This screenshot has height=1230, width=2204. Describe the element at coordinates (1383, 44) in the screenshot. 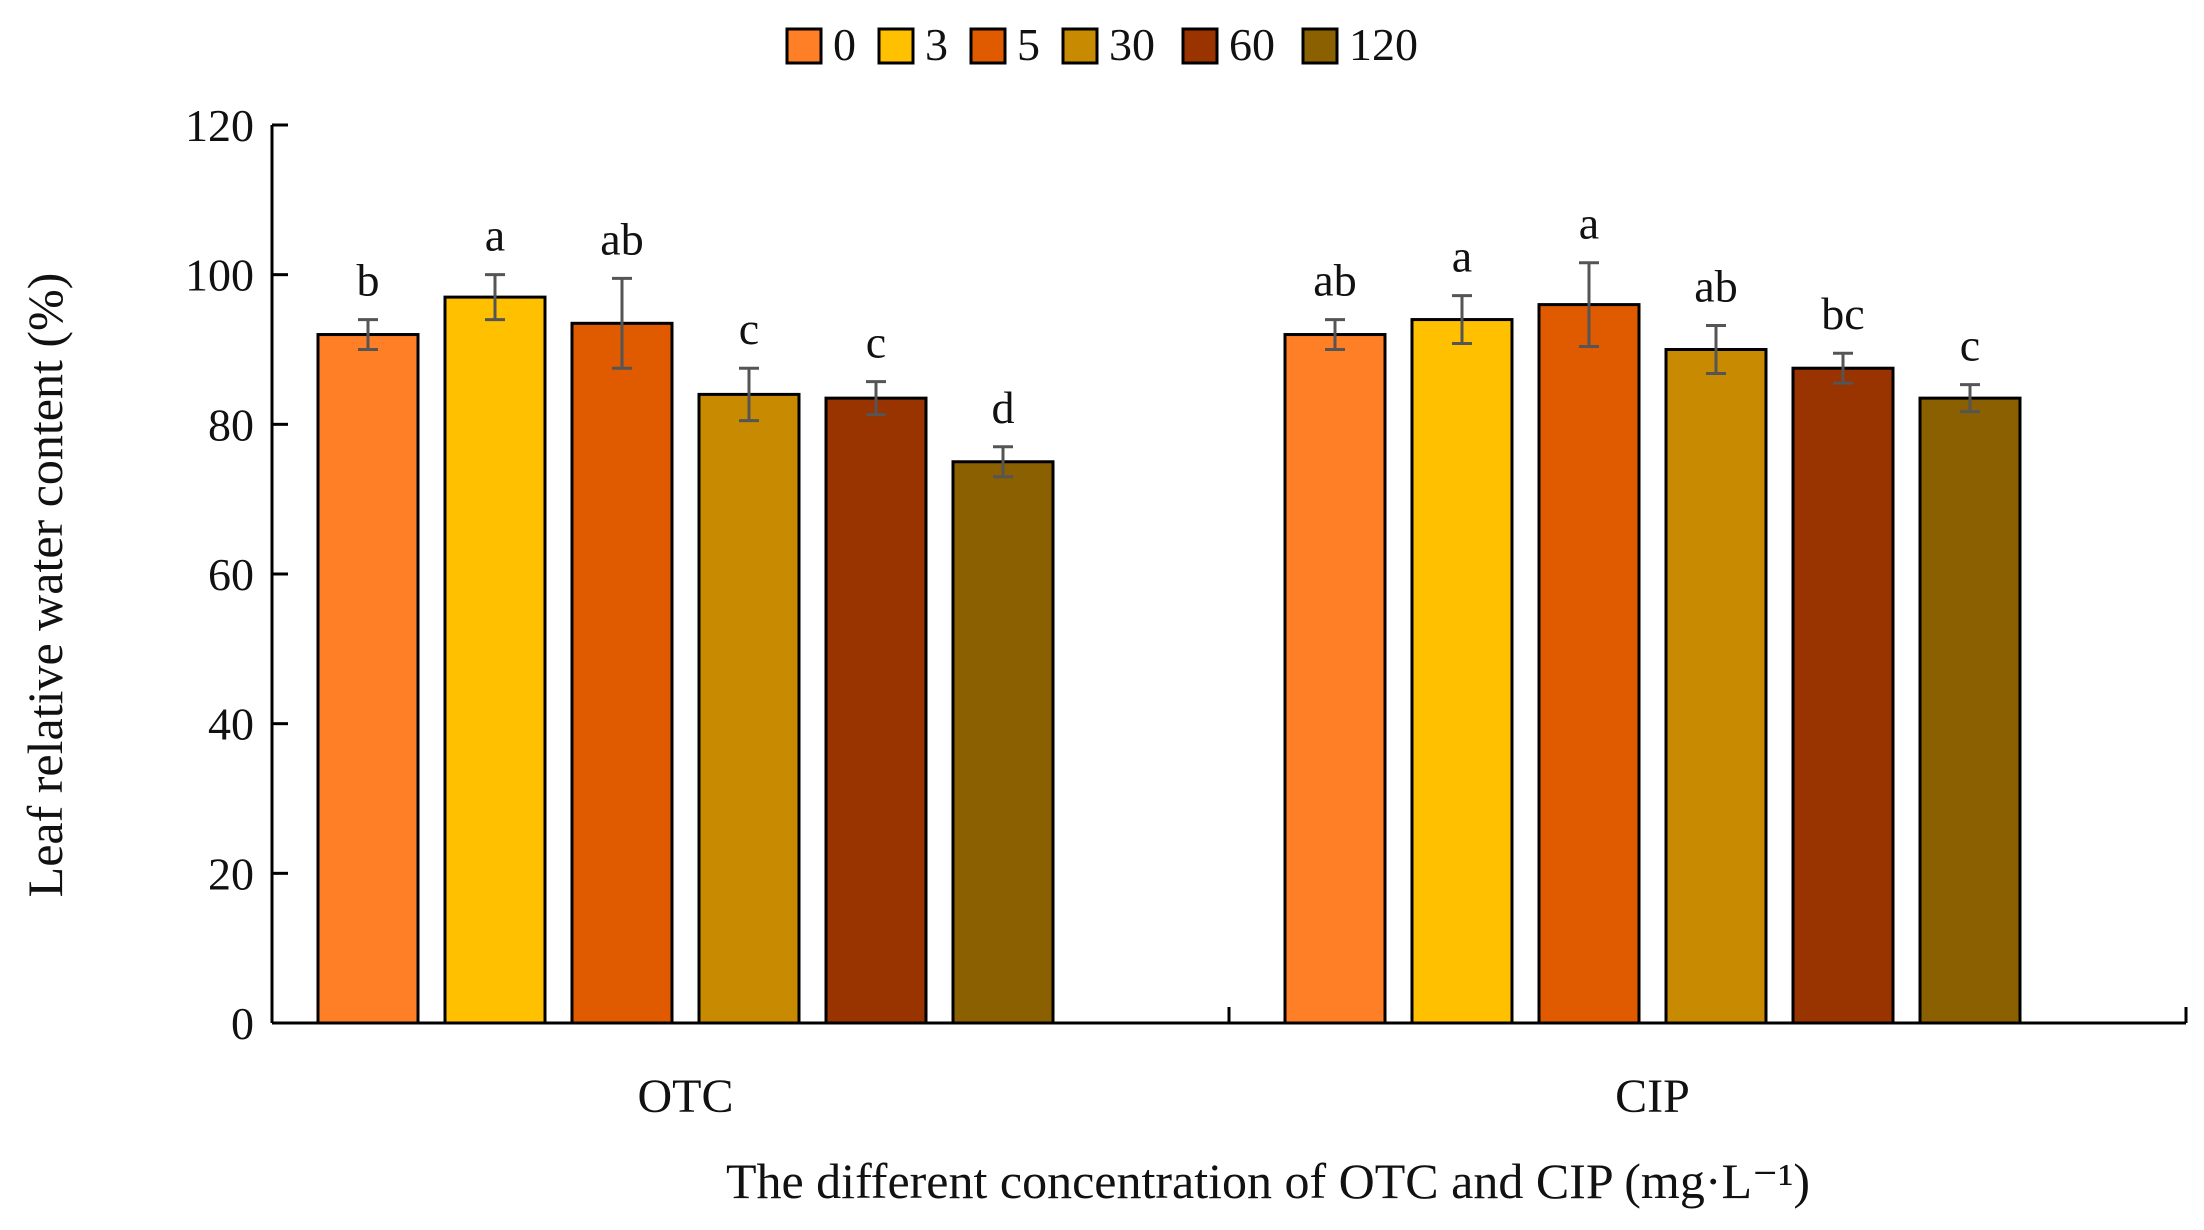

I see `legend-label: 120` at that location.